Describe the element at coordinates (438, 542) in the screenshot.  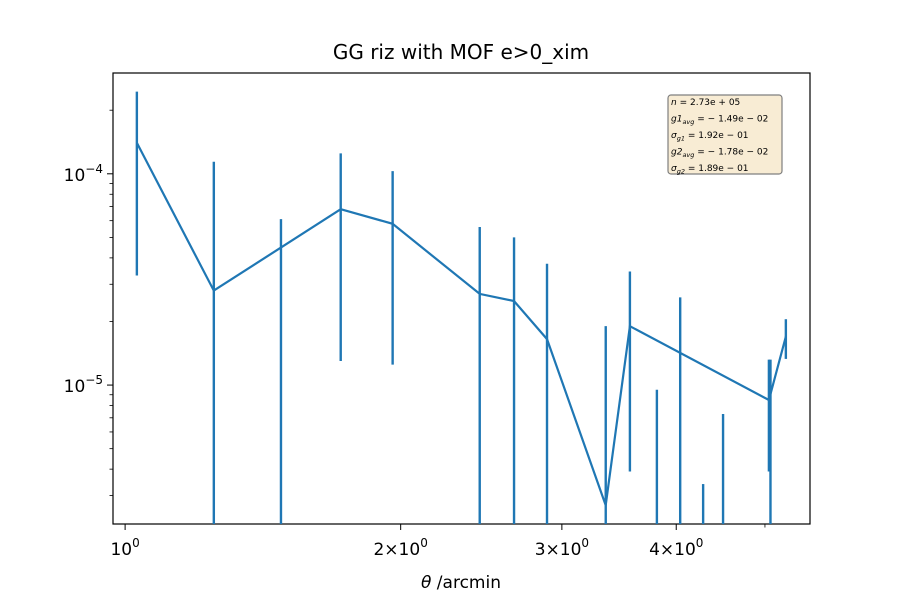
I see `x-axis: 100 2×100 3×100 4×100` at that location.